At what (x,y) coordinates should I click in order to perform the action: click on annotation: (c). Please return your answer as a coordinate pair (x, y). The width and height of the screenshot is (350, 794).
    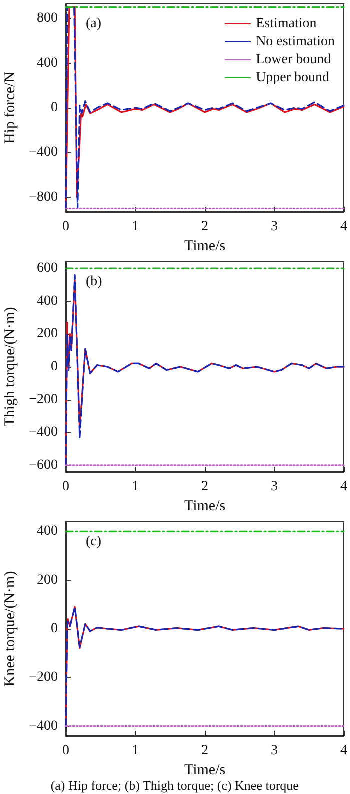
    Looking at the image, I should click on (94, 542).